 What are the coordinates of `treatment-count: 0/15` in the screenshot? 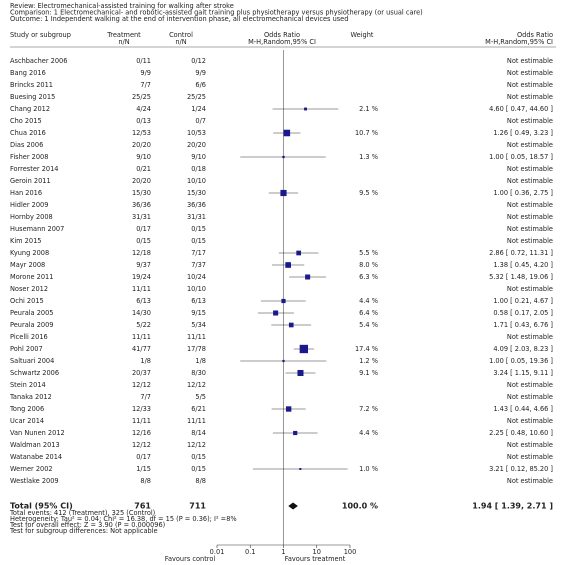 It's located at (143, 241).